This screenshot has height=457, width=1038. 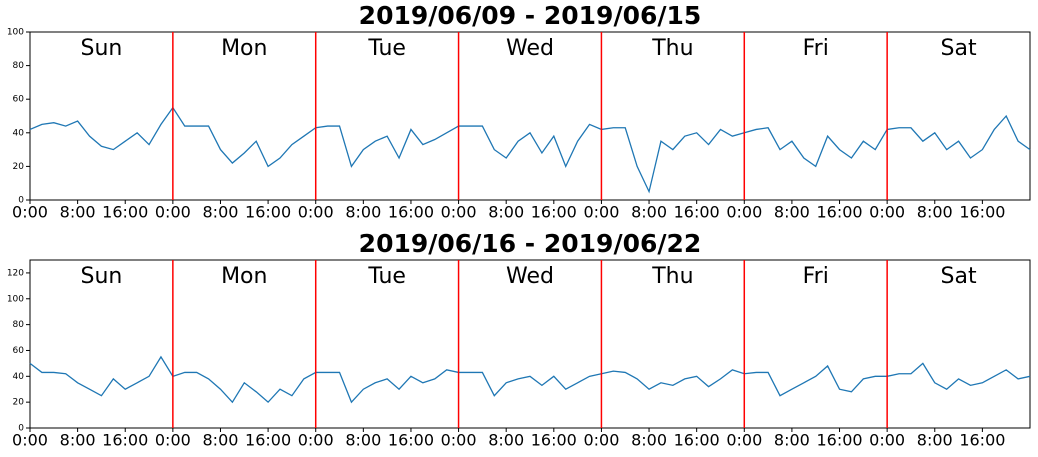 What do you see at coordinates (530, 379) in the screenshot?
I see `data-line` at bounding box center [530, 379].